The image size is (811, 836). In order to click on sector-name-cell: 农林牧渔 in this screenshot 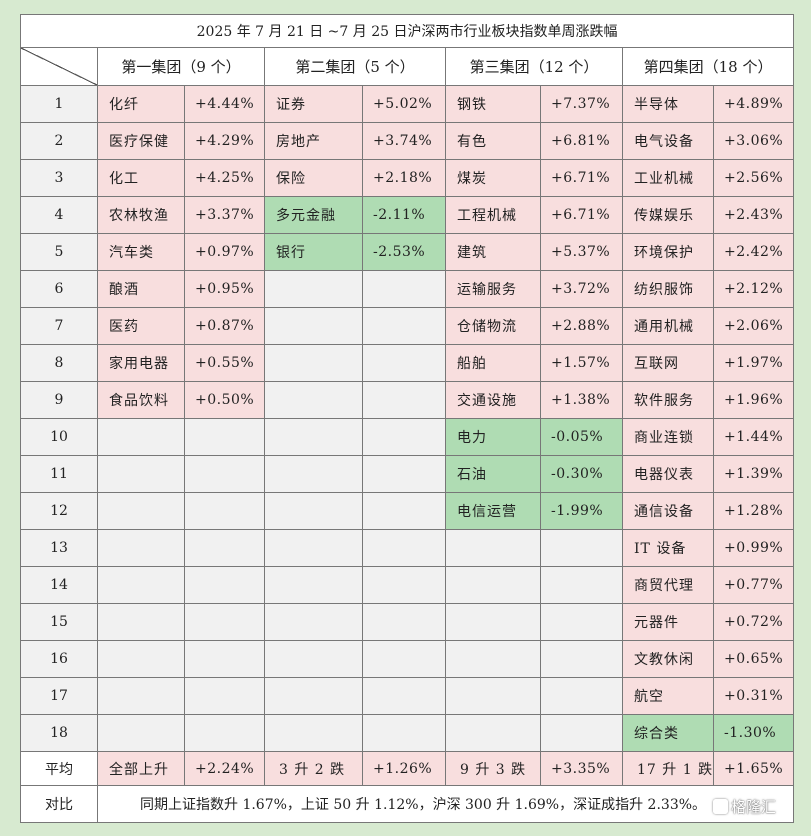, I will do `click(141, 215)`.